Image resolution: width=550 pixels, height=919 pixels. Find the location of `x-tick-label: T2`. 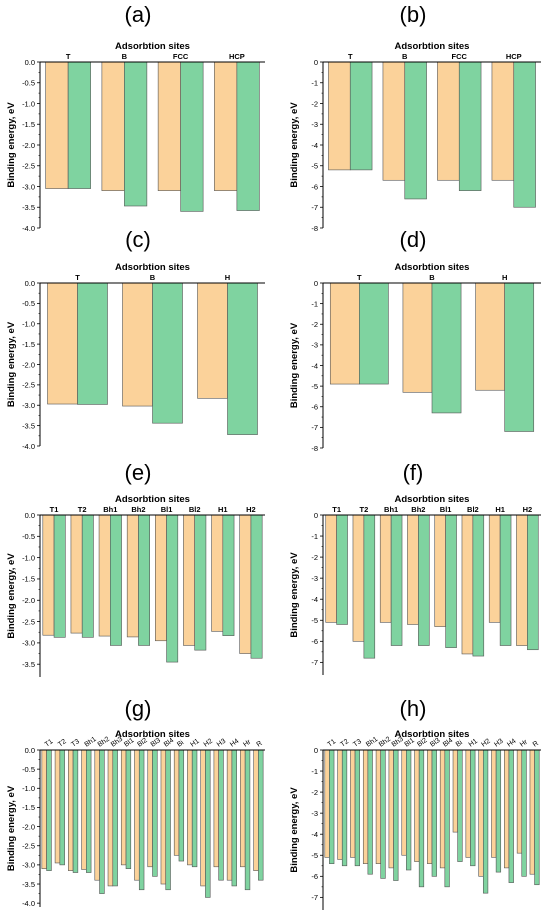

x-tick-label: T2 is located at coordinates (363, 509).